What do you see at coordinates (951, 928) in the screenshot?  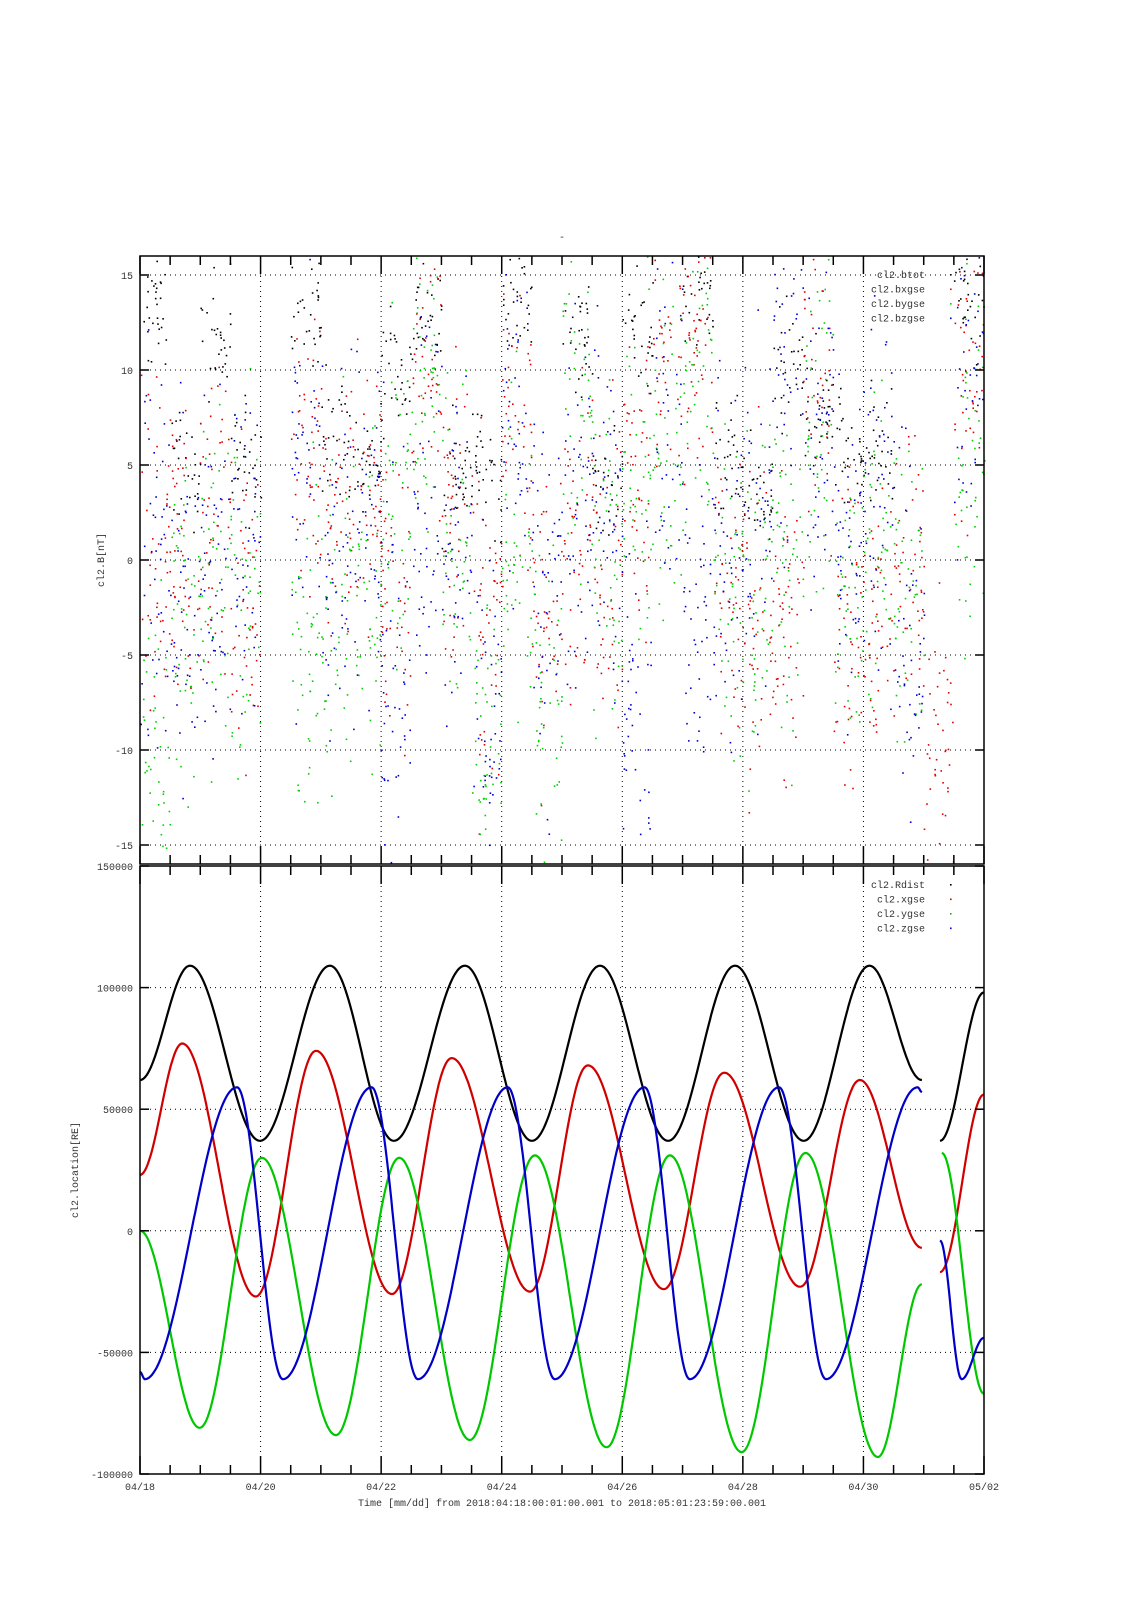 I see `legend-marker` at bounding box center [951, 928].